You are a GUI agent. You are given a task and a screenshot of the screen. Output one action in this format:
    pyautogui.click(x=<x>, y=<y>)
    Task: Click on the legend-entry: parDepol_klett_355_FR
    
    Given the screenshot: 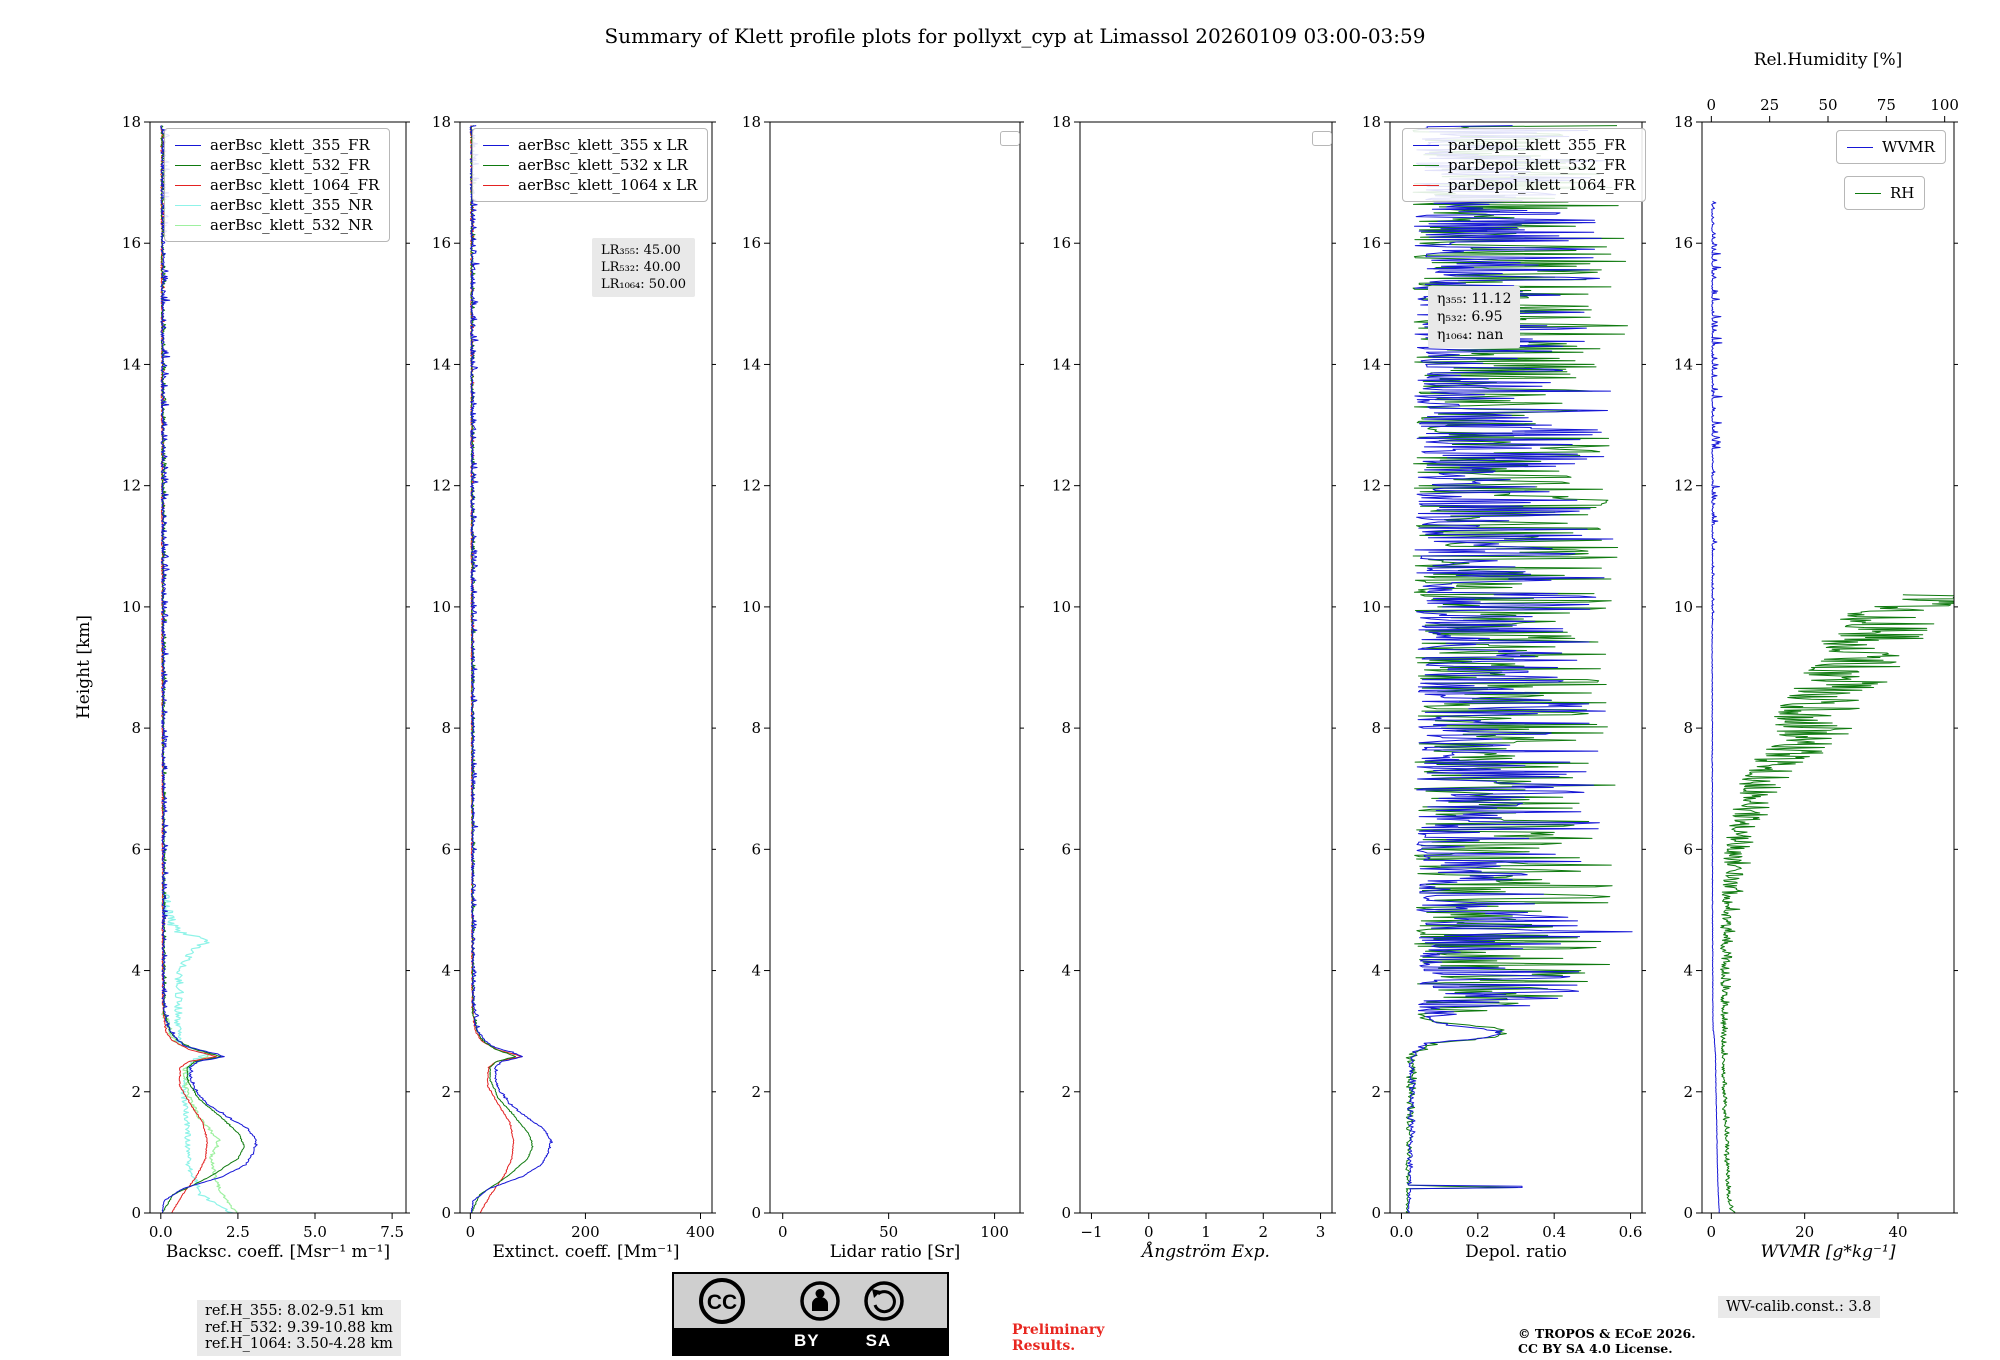 What is the action you would take?
    pyautogui.click(x=1524, y=145)
    